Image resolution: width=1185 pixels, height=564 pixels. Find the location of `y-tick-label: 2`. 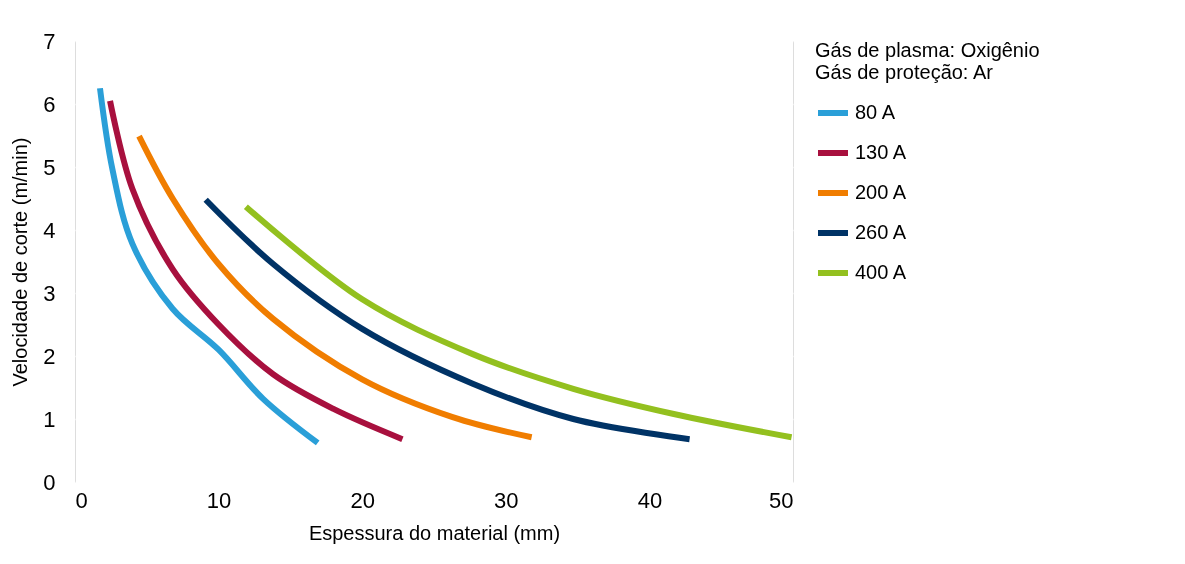

y-tick-label: 2 is located at coordinates (49, 356).